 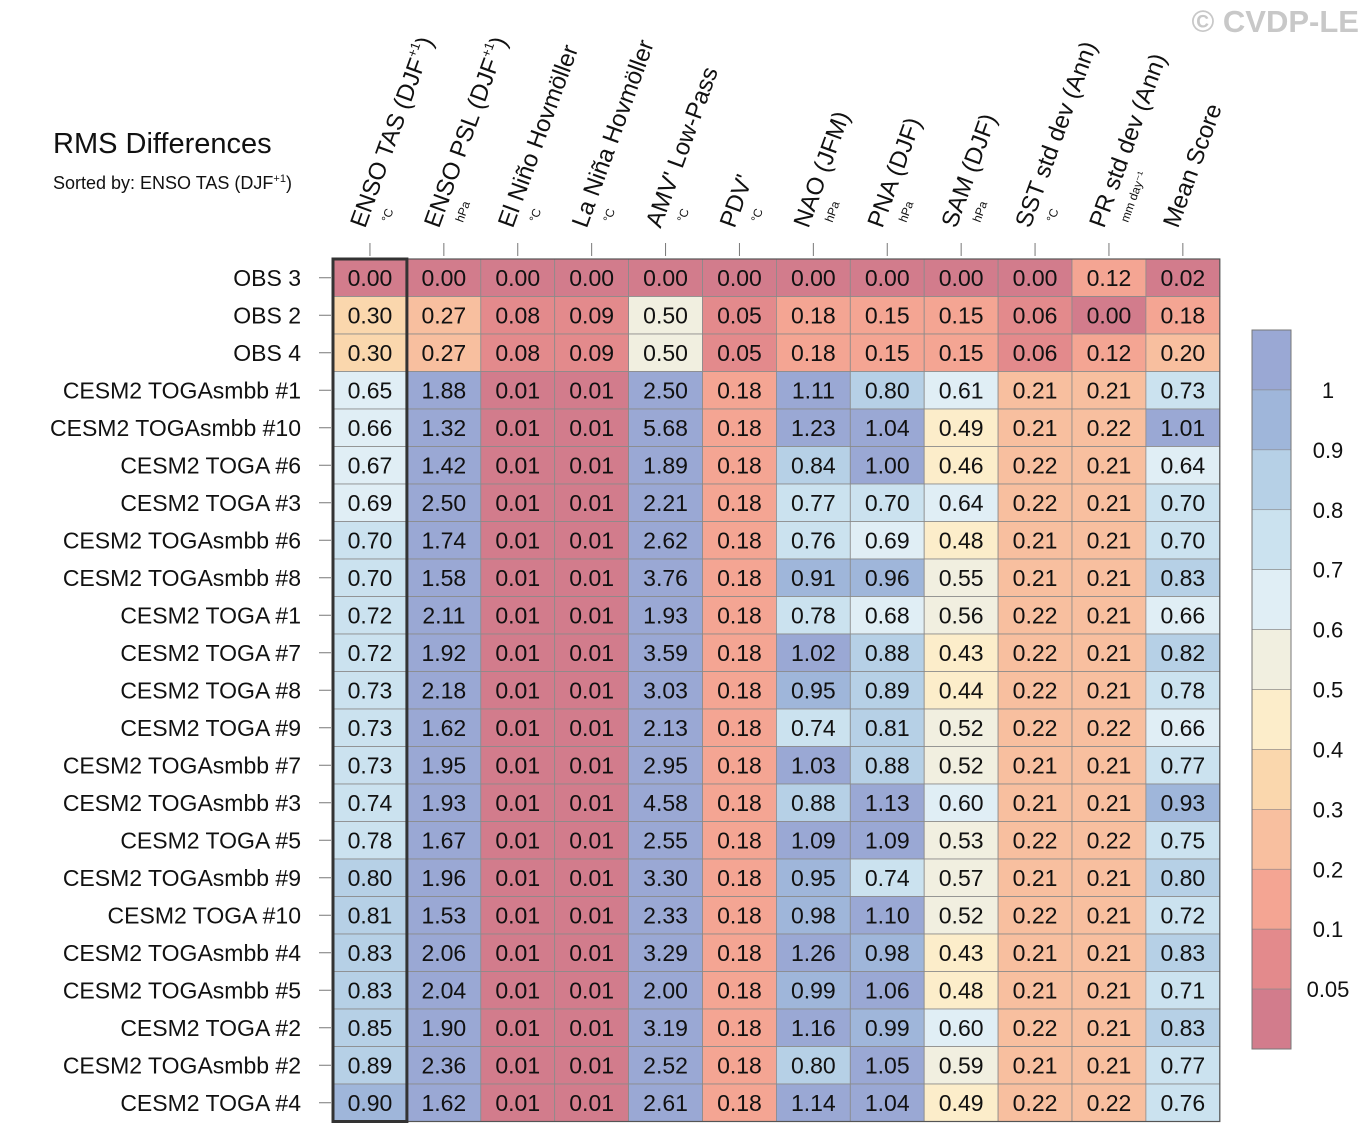 What do you see at coordinates (210, 1103) in the screenshot?
I see `row-label: CESM2 TOGA #4` at bounding box center [210, 1103].